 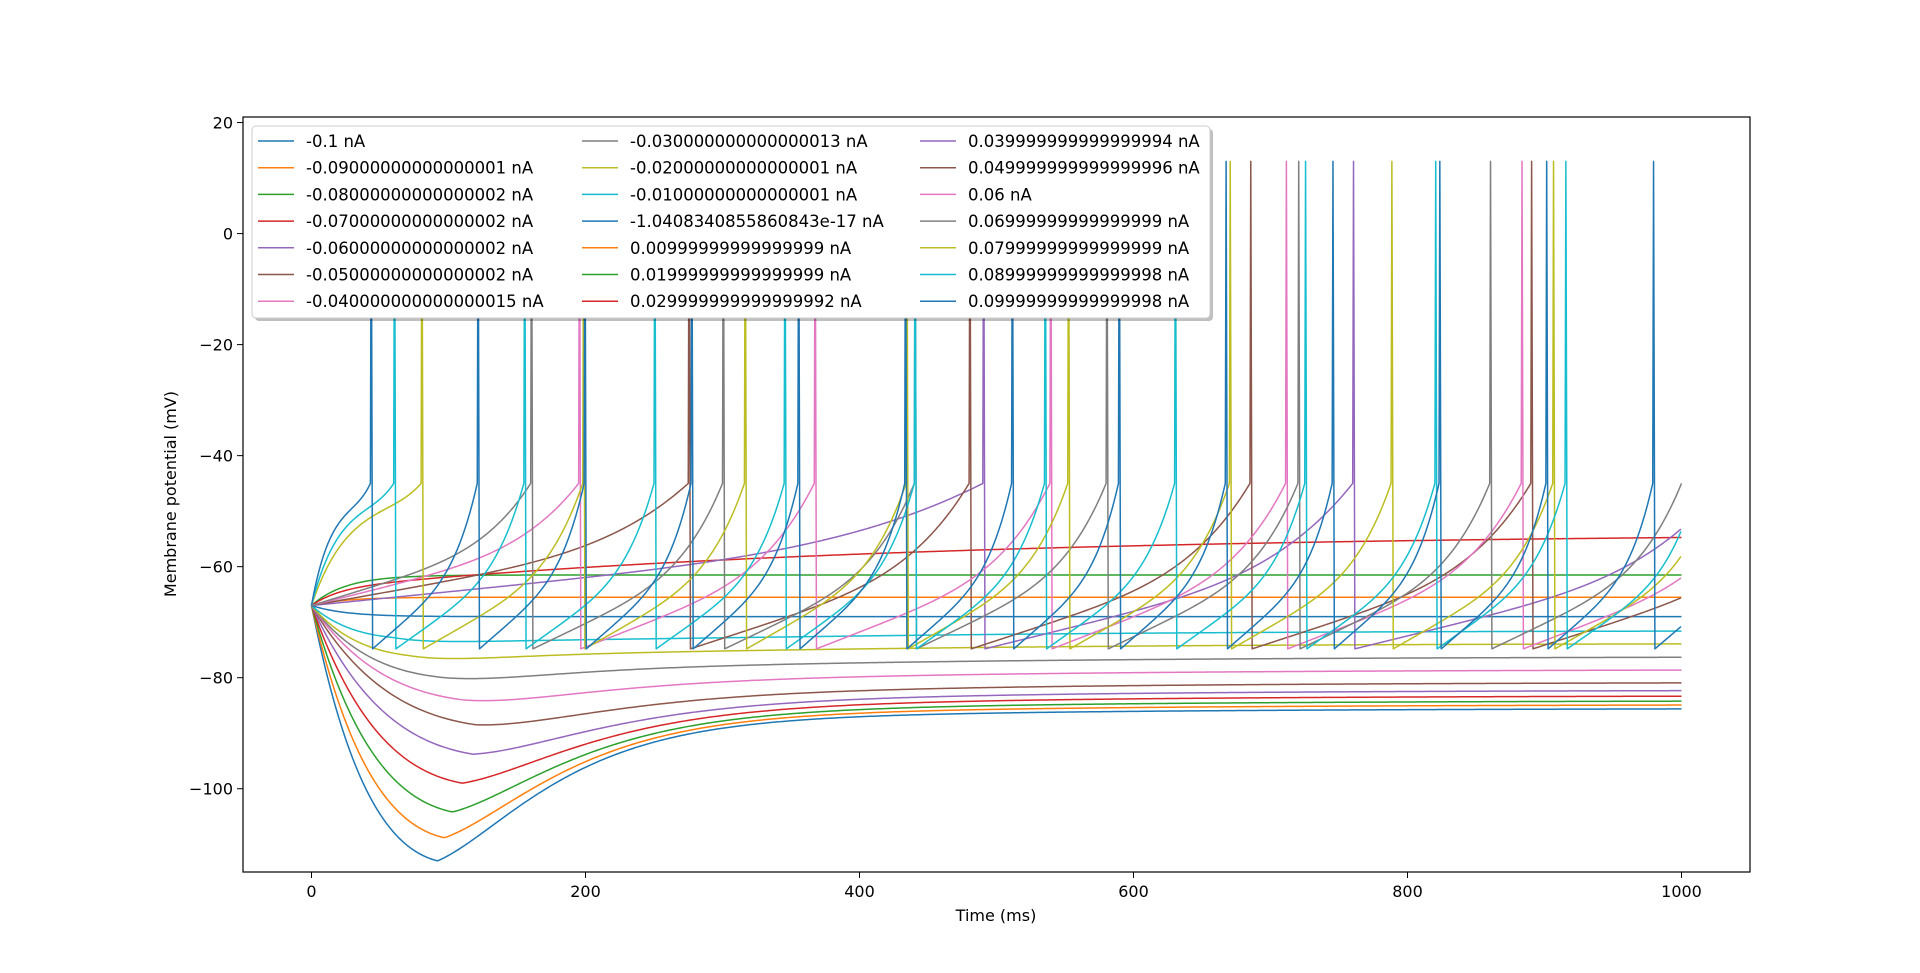 What do you see at coordinates (216, 345) in the screenshot?
I see `y-tick-label: −20` at bounding box center [216, 345].